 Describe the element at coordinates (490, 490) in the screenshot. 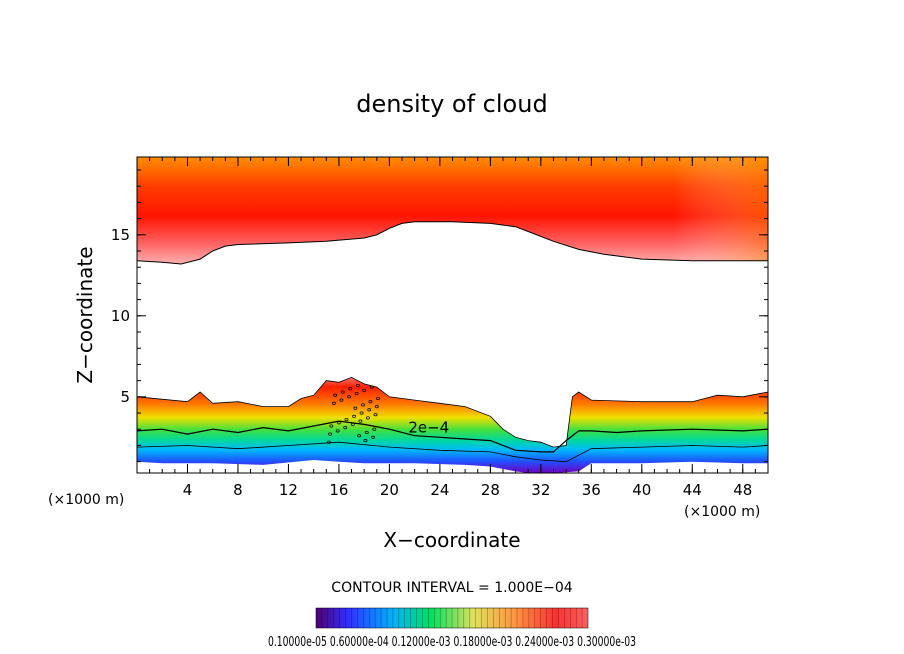

I see `x-tick-label: 28` at that location.